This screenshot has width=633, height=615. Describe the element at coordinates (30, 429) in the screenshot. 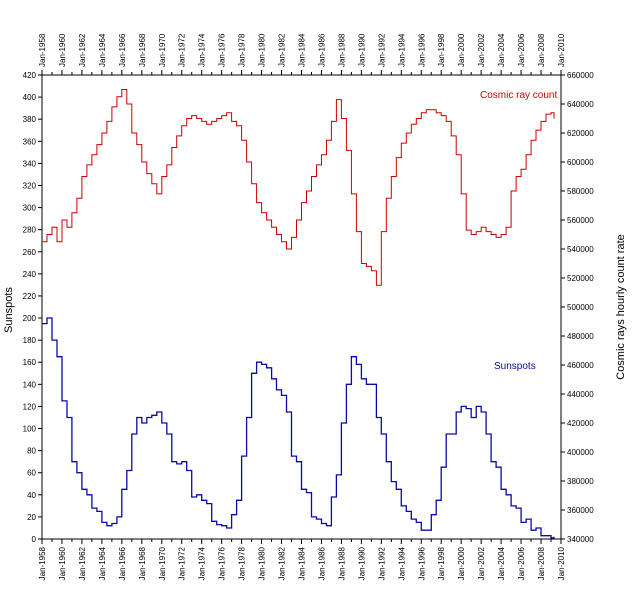

I see `y-tick-label: 100` at that location.